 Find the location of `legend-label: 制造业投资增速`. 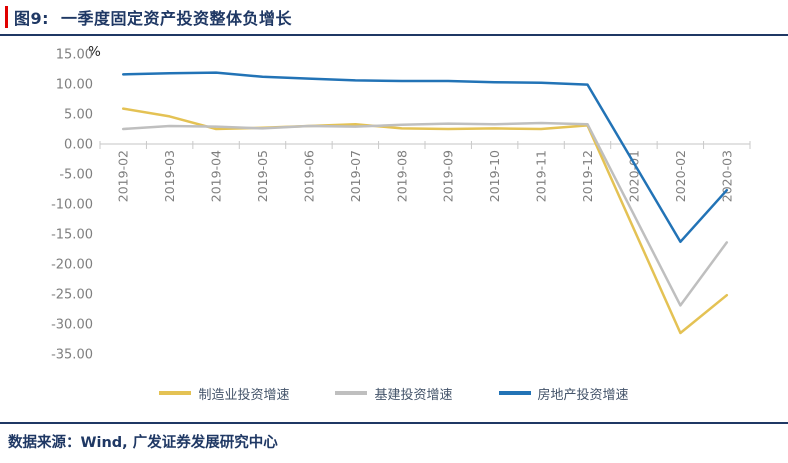

legend-label: 制造业投资增速 is located at coordinates (244, 395).